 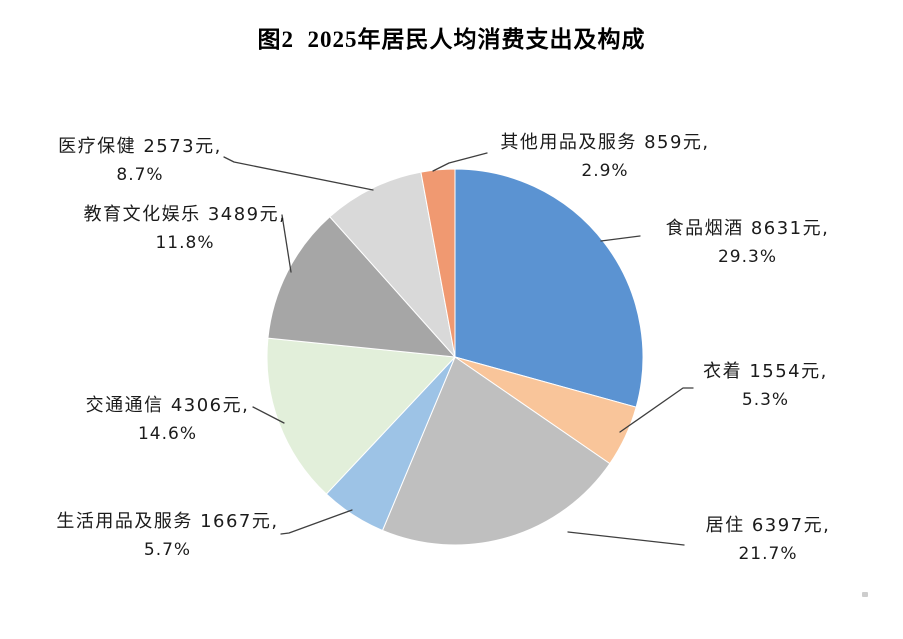 I want to click on label-other-goods-services-percent: 2.9%, so click(x=605, y=171).